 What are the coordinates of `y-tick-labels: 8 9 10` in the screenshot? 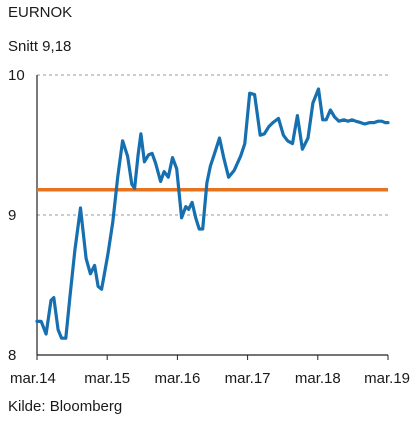 It's located at (16, 215).